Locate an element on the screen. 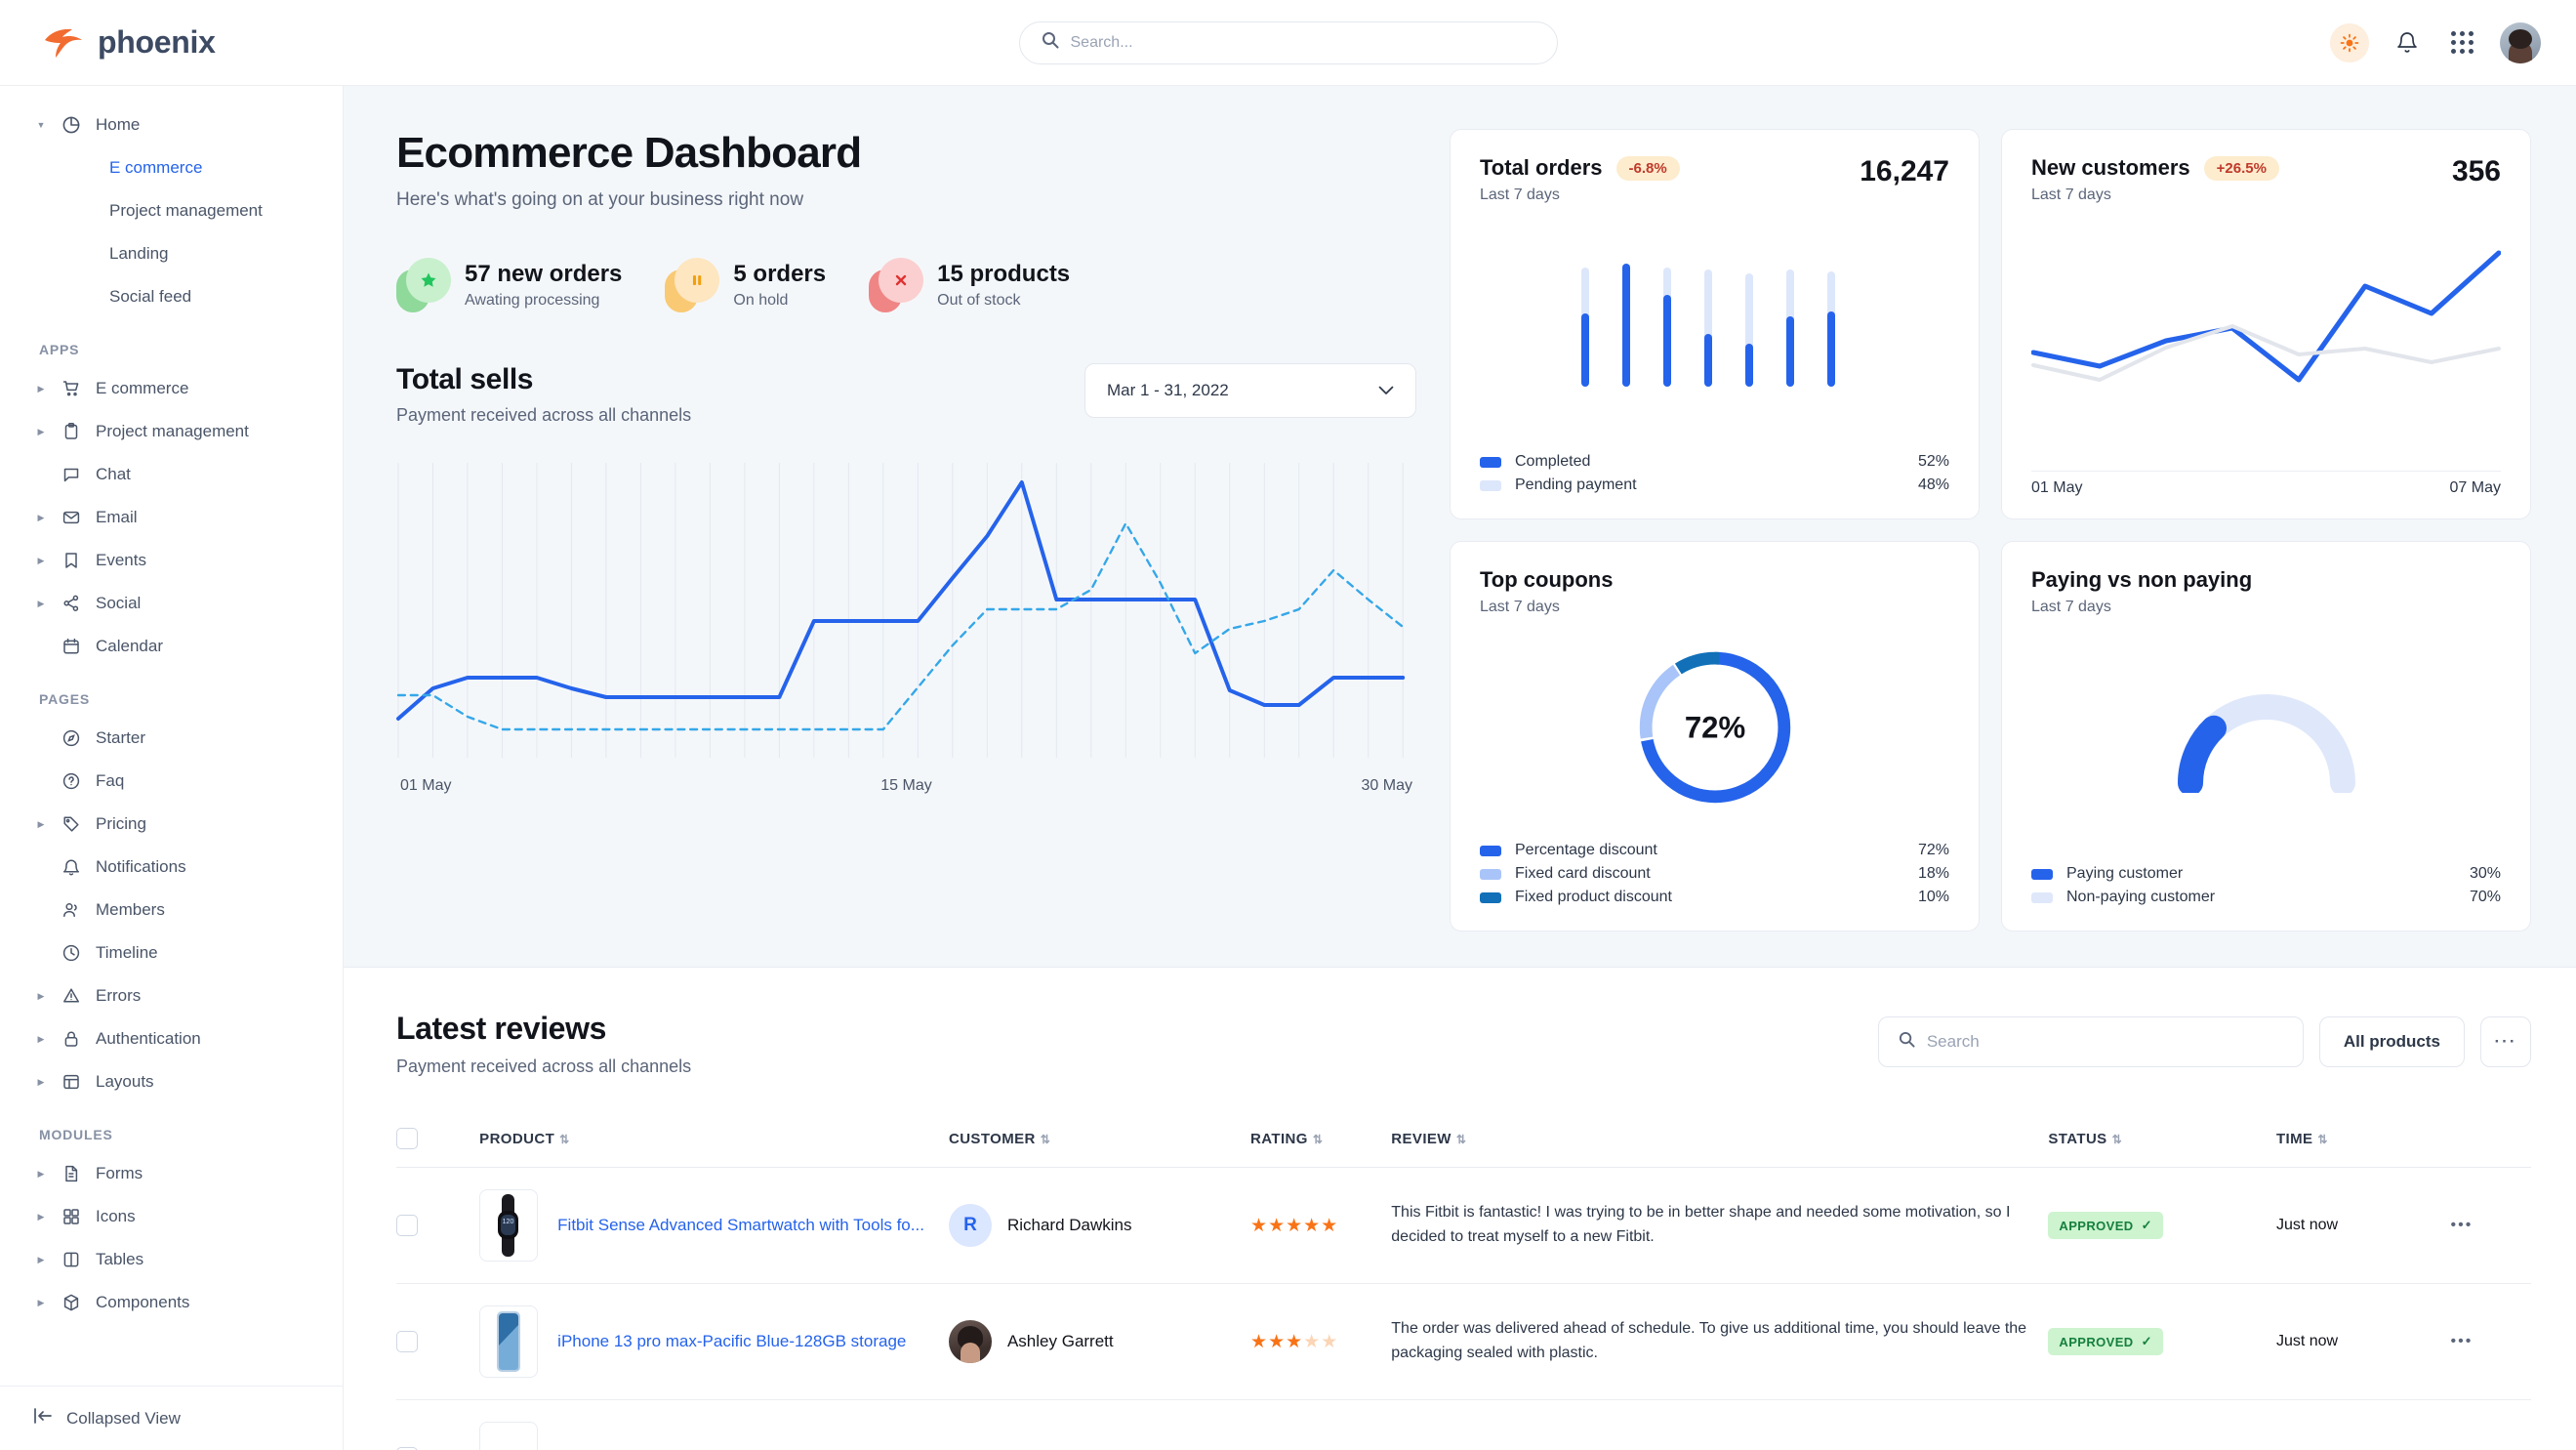 The height and width of the screenshot is (1450, 2576). brand-logo: phoenix is located at coordinates (172, 42).